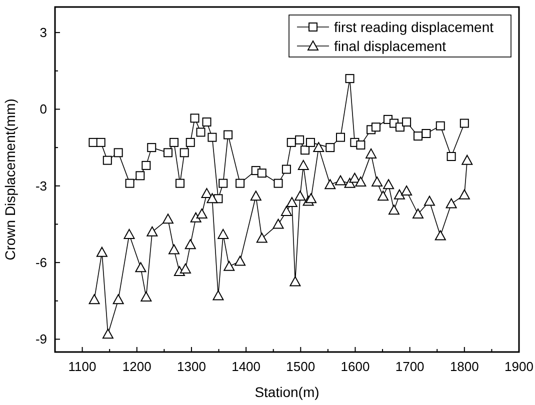 This screenshot has height=405, width=535. I want to click on x-tick-label: 1100, so click(82, 366).